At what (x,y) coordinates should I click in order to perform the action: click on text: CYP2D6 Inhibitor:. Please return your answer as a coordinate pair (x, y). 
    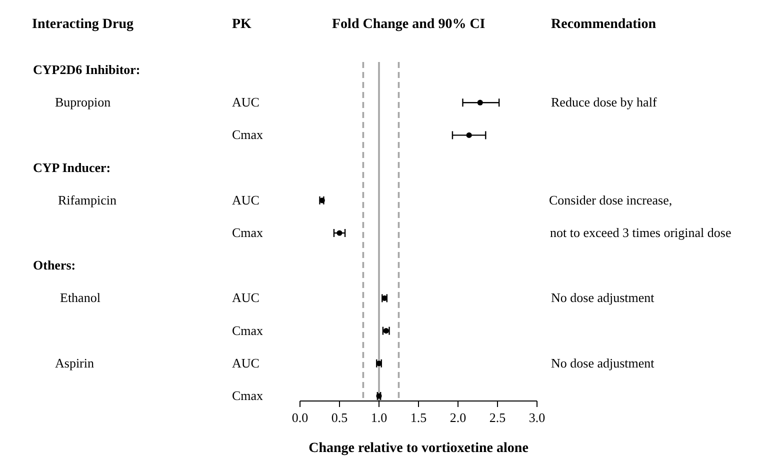
    Looking at the image, I should click on (86, 69).